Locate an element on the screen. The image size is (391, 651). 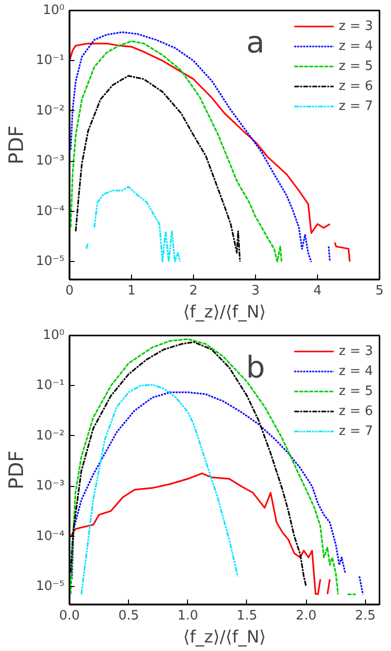
x-tick-label: 0.0 is located at coordinates (69, 616).